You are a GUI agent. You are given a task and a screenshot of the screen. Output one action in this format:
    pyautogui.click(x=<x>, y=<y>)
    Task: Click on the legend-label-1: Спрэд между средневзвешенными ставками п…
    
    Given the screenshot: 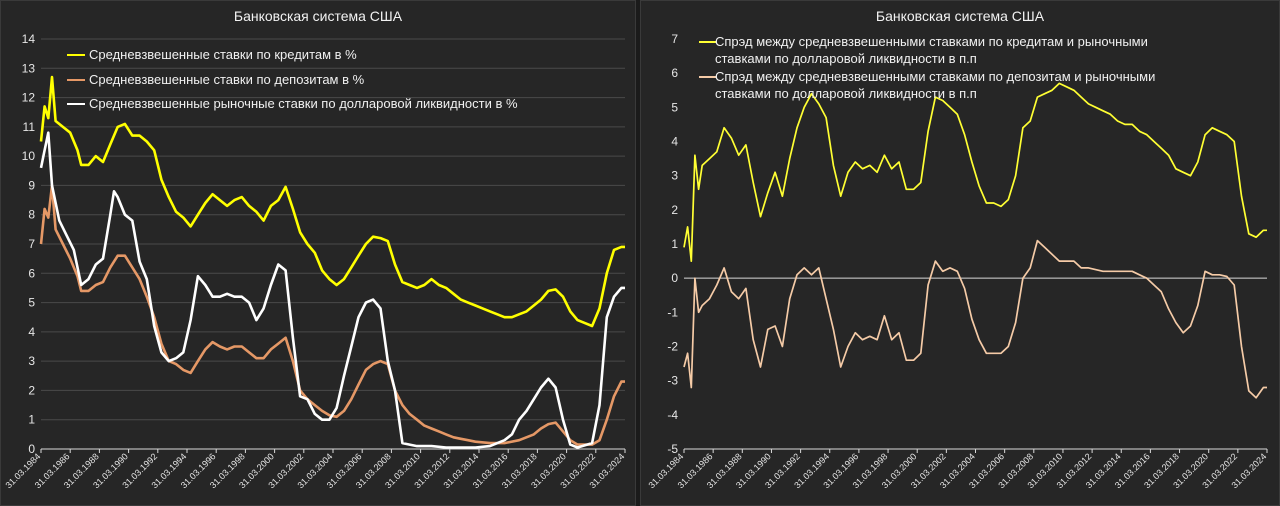 What is the action you would take?
    pyautogui.click(x=935, y=76)
    